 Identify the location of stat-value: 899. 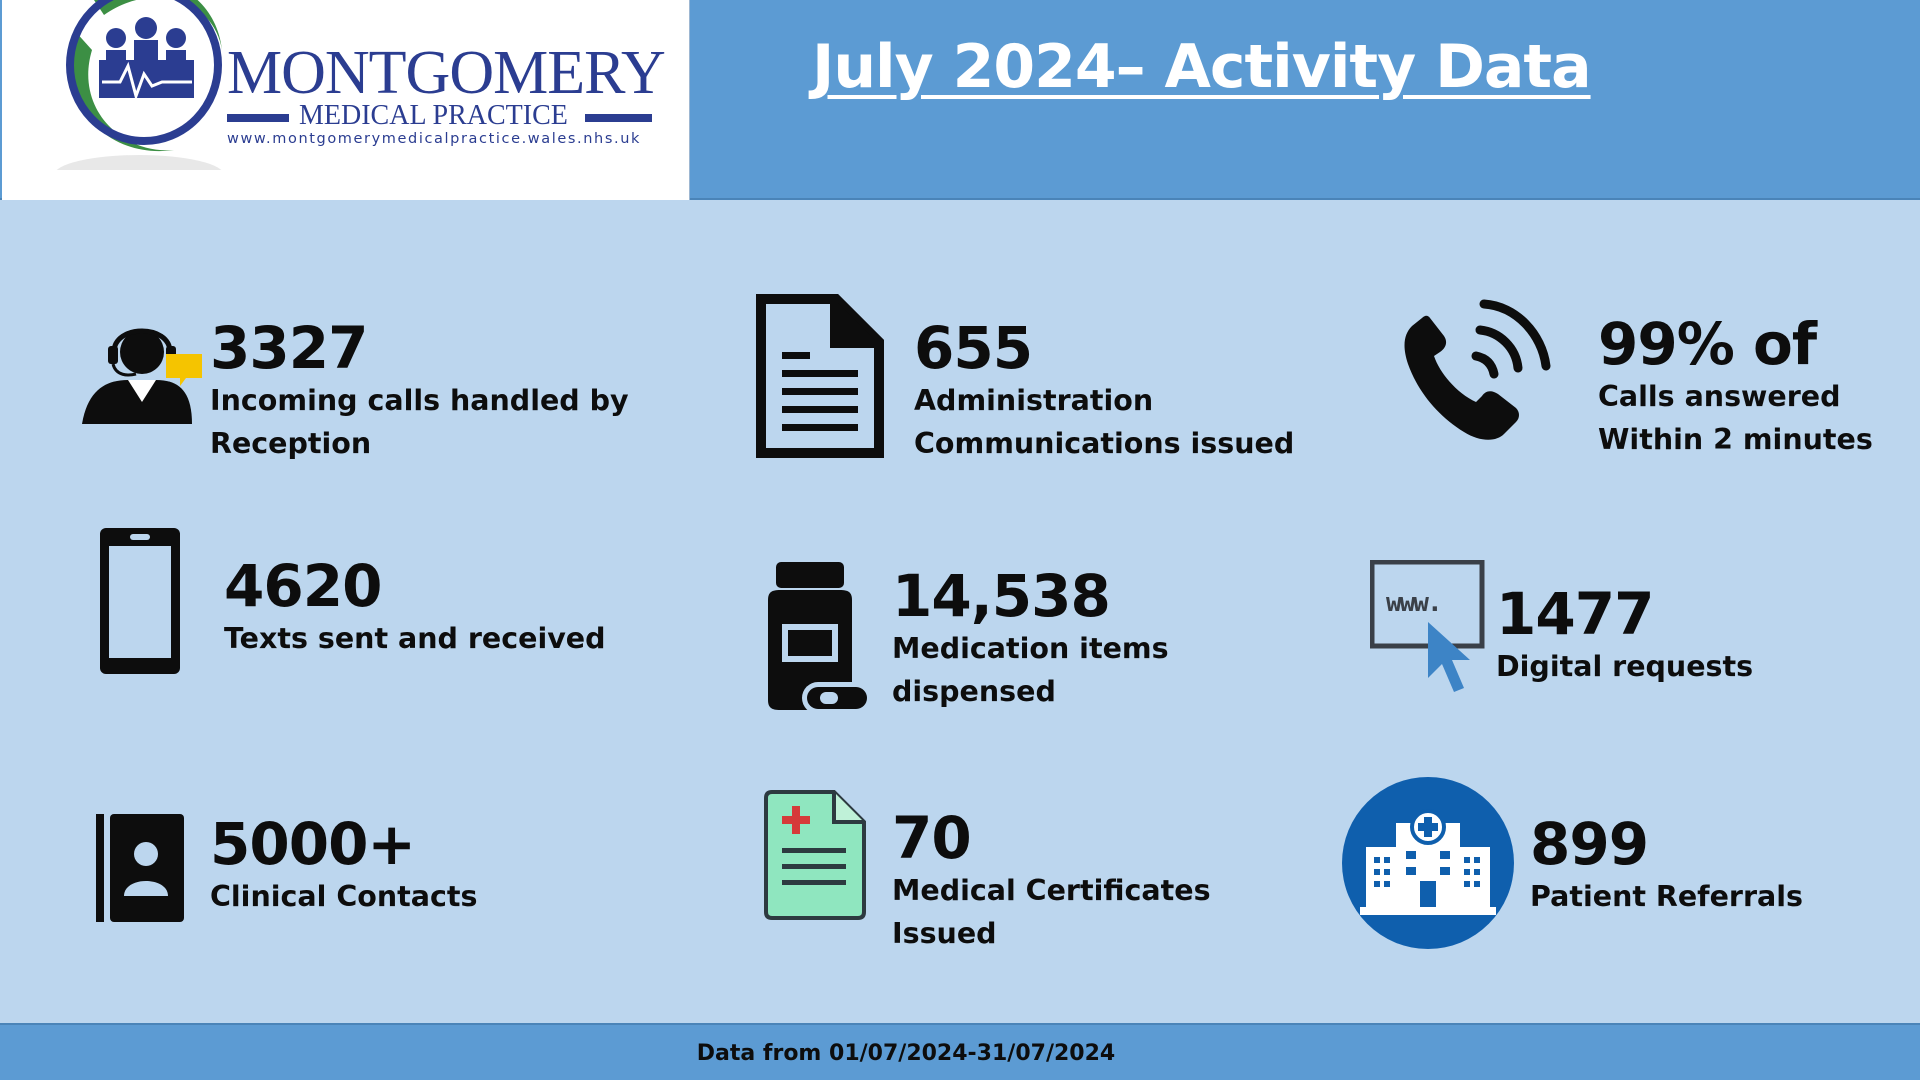
(1589, 844).